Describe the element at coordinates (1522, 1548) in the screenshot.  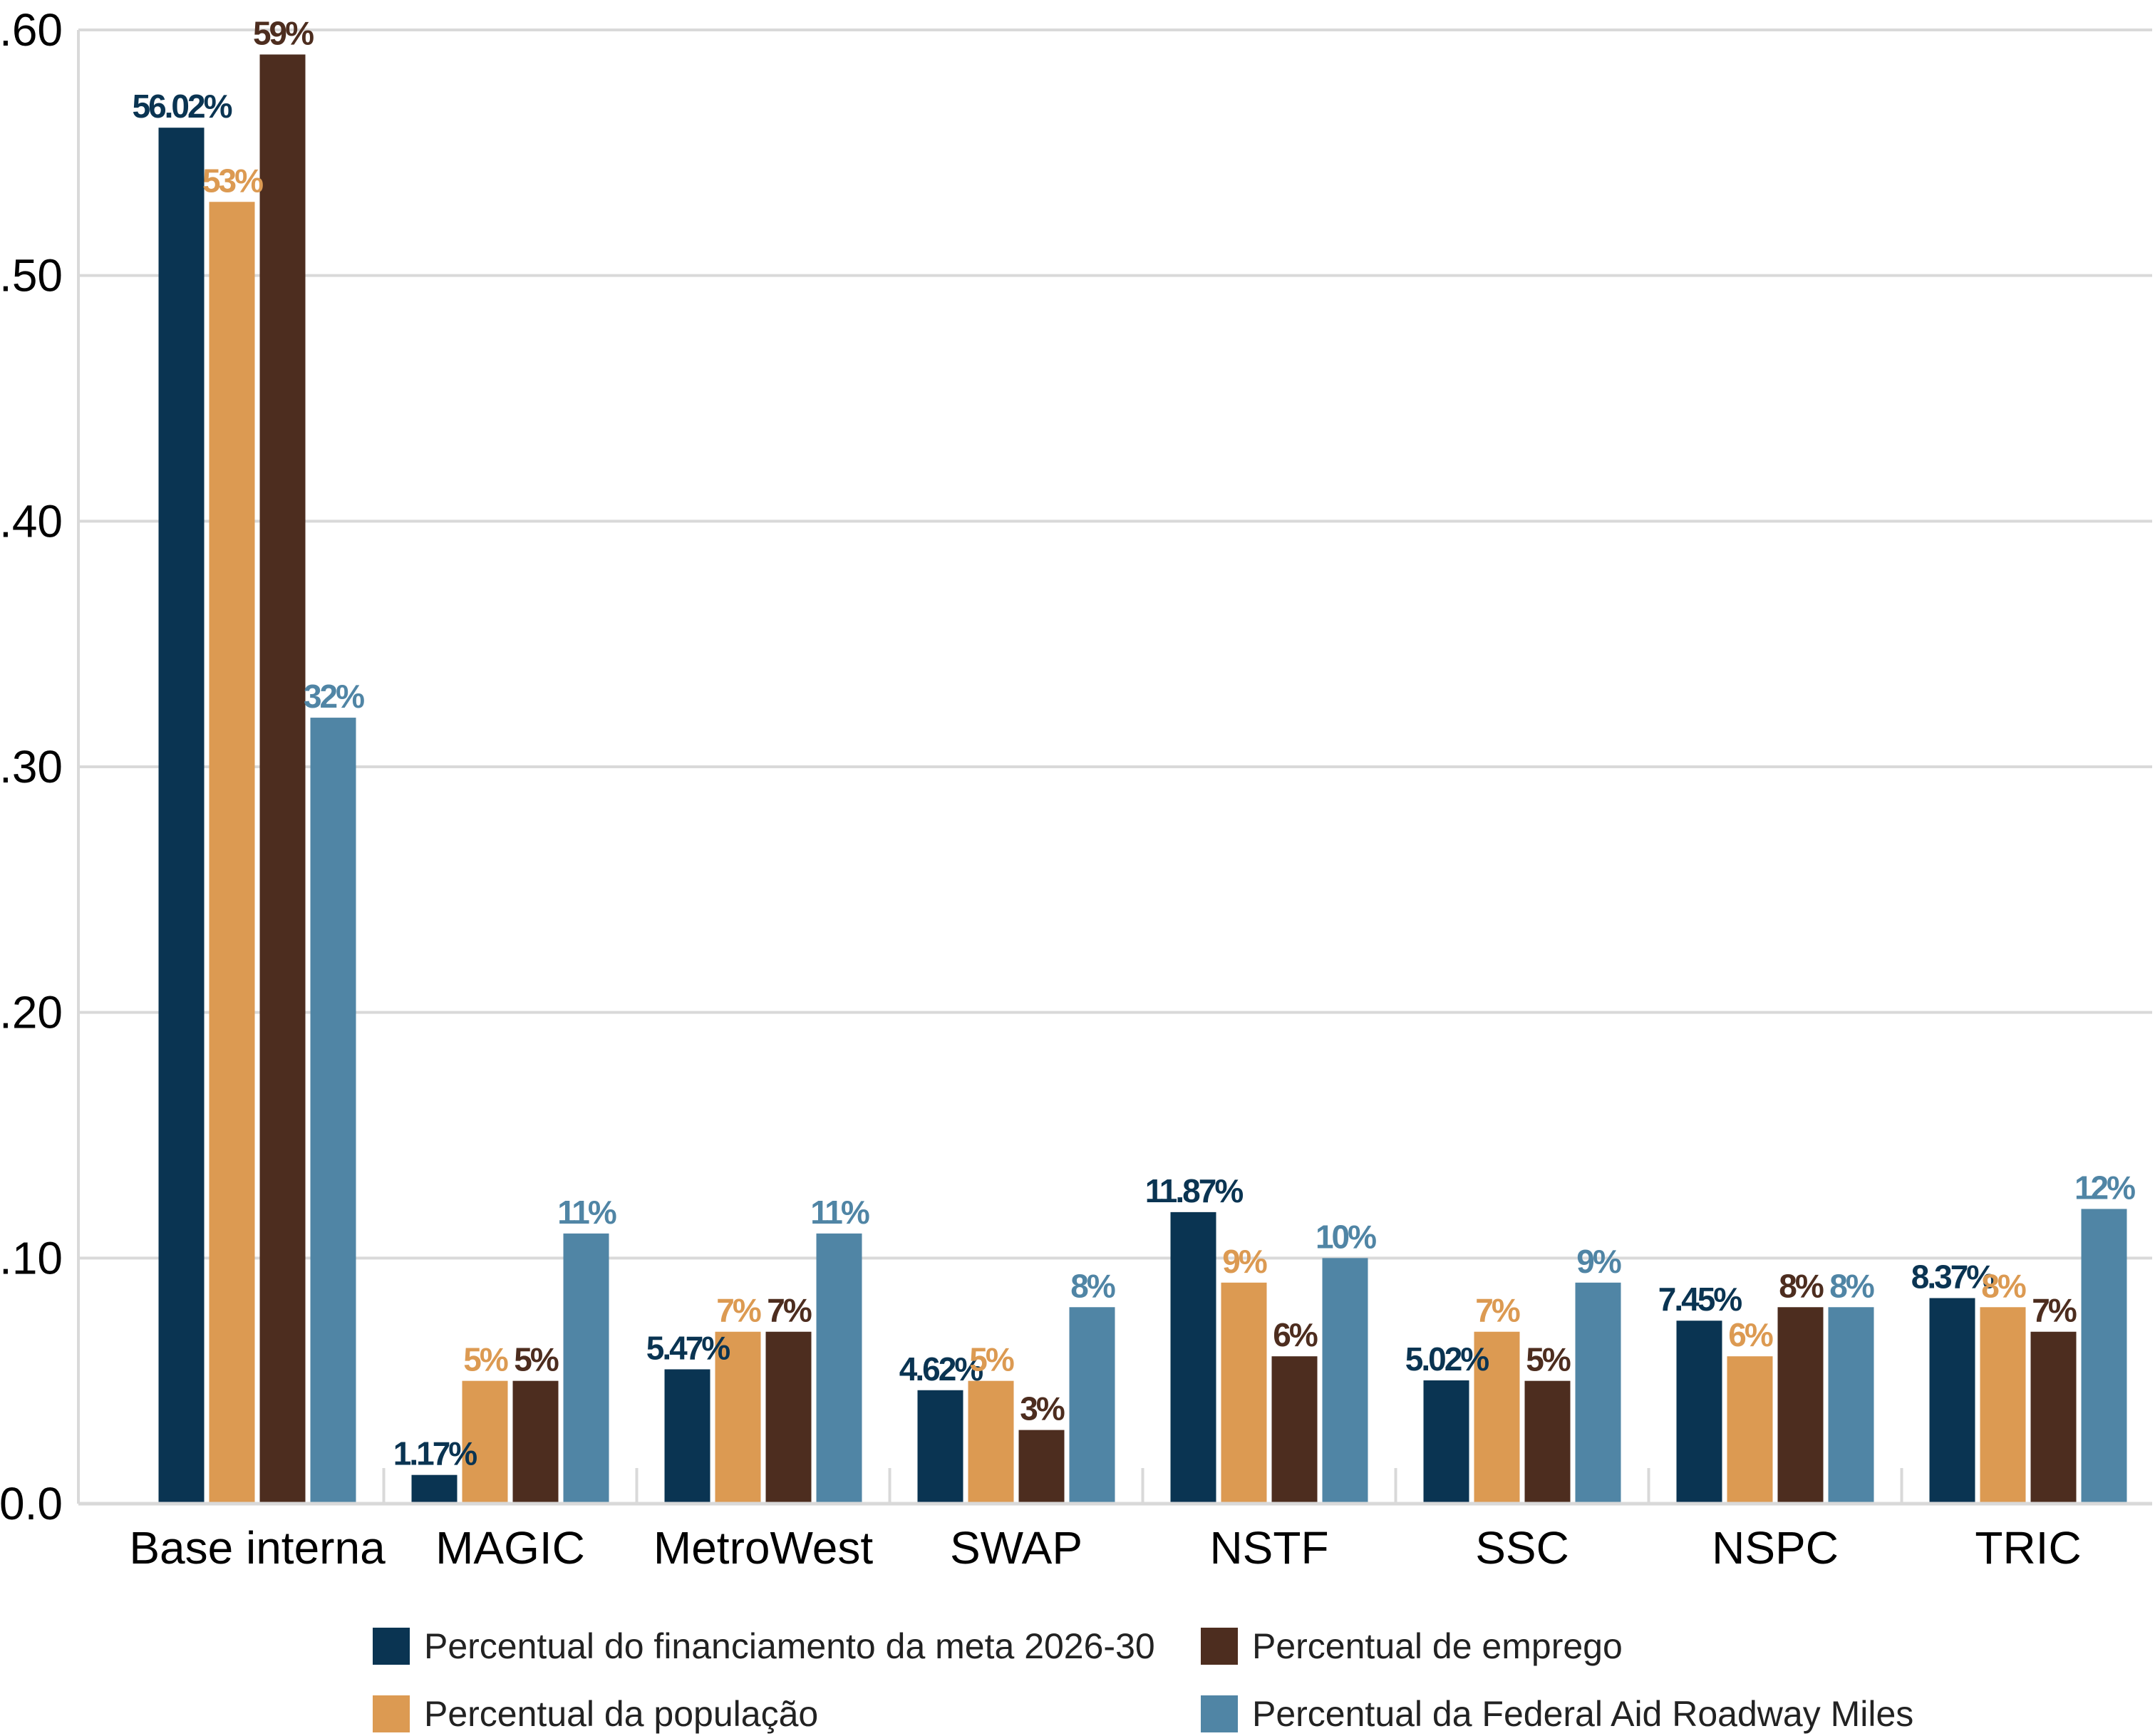
I see `x-tick-label: SSC` at that location.